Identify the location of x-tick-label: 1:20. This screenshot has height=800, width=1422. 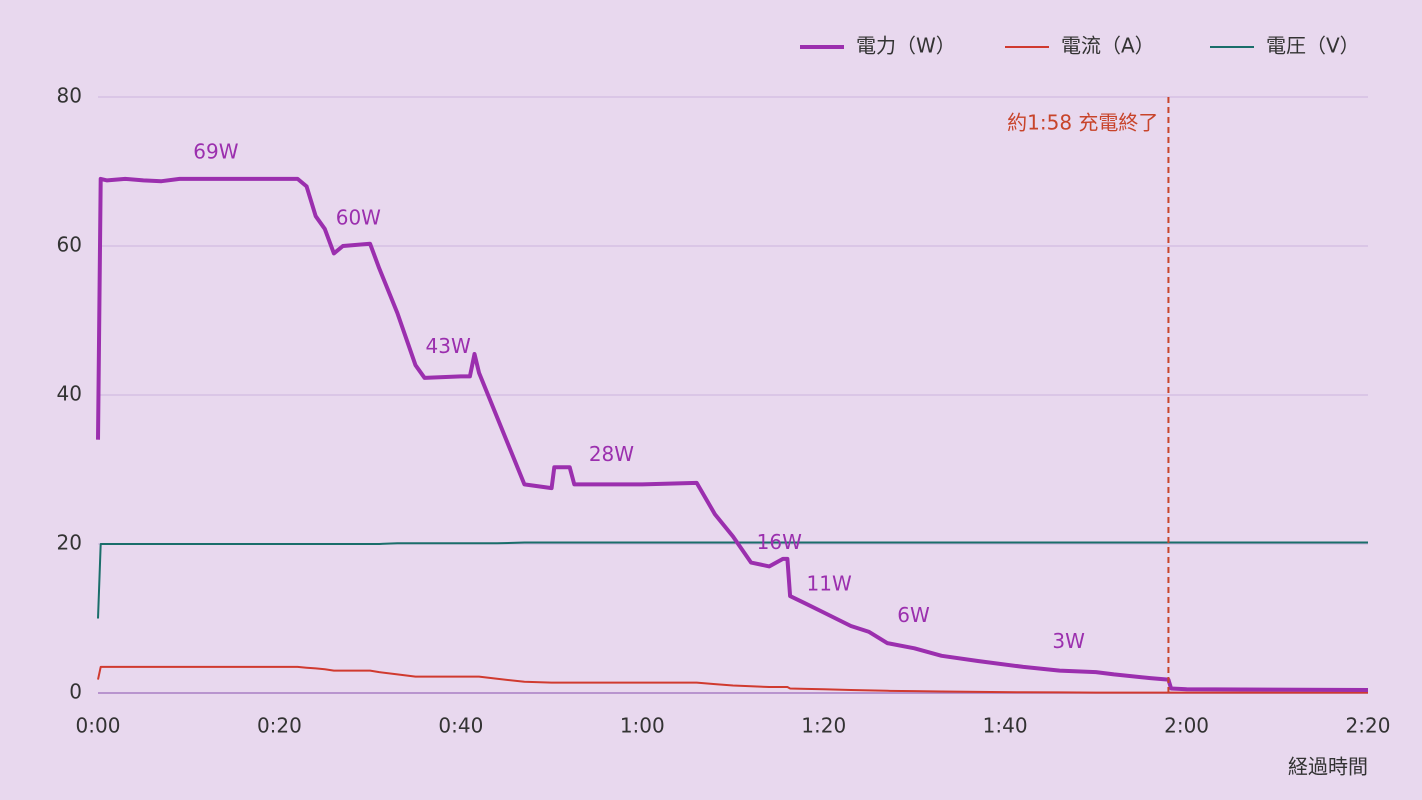
(823, 726).